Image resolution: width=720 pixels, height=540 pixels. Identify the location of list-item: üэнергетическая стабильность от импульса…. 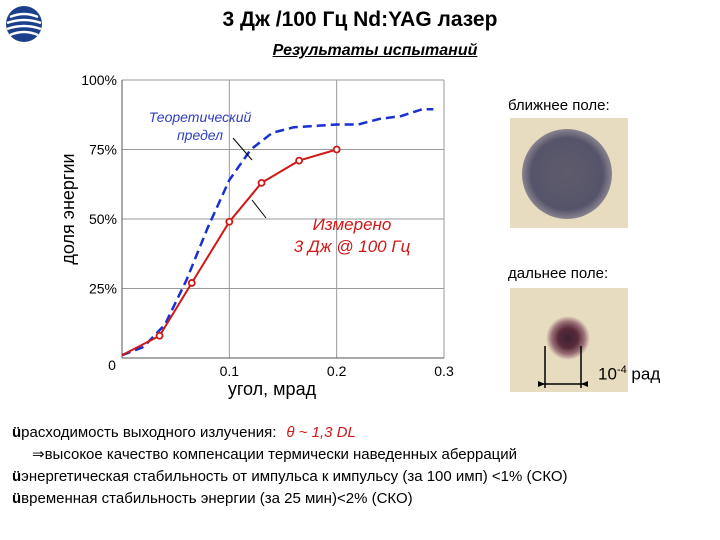
(290, 476).